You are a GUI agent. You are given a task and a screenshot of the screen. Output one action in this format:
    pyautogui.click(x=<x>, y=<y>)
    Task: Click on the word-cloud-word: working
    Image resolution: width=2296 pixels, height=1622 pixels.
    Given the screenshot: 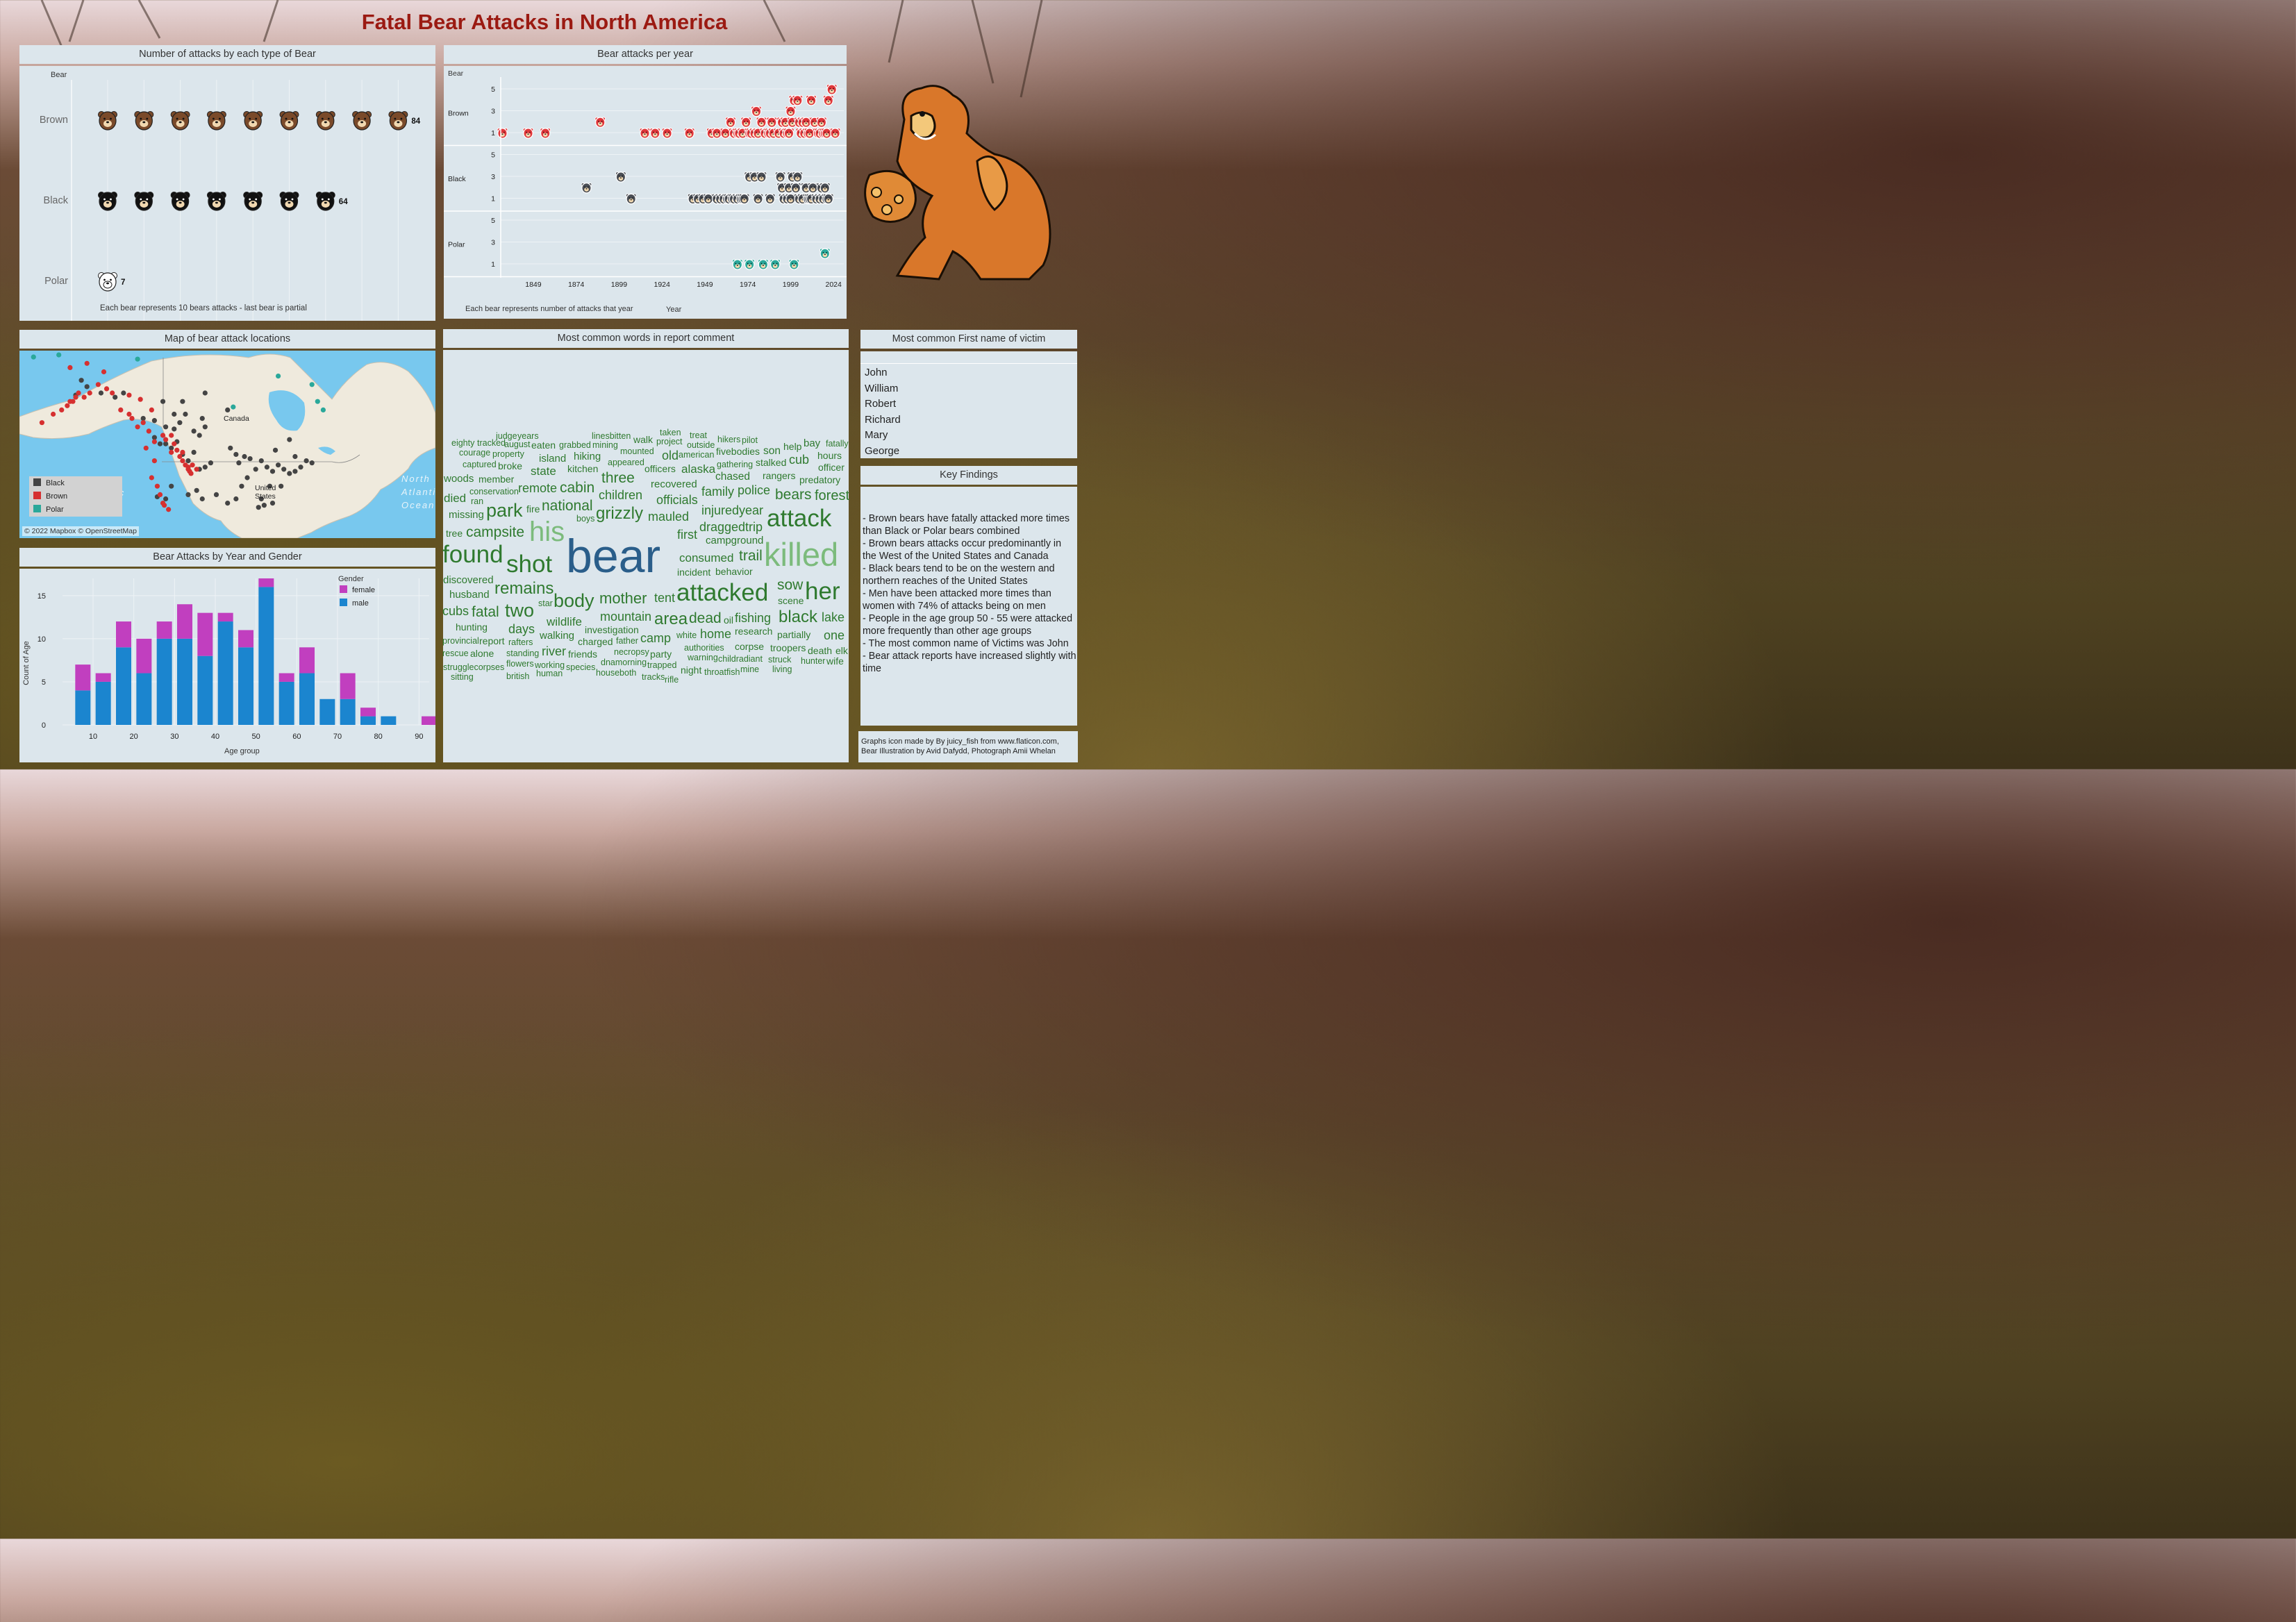 What is the action you would take?
    pyautogui.click(x=550, y=665)
    